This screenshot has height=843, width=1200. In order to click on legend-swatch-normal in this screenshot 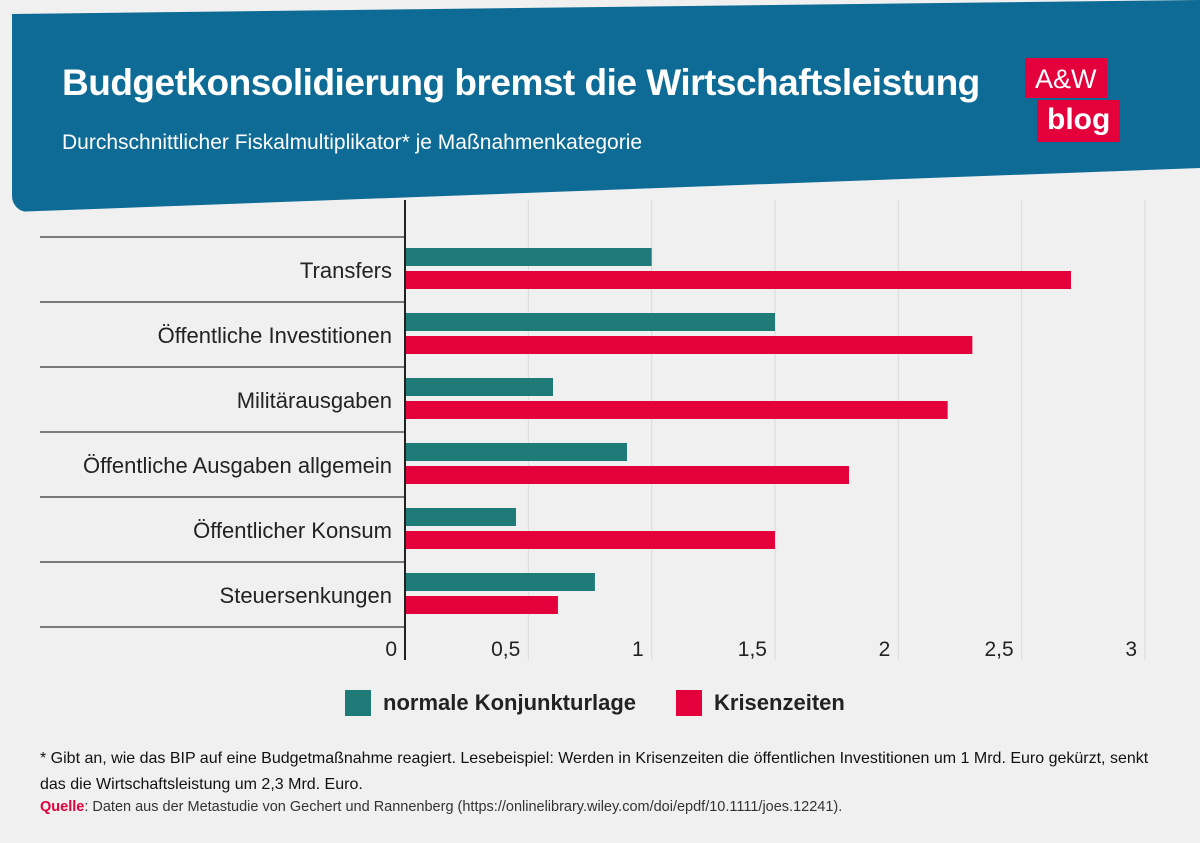, I will do `click(358, 703)`.